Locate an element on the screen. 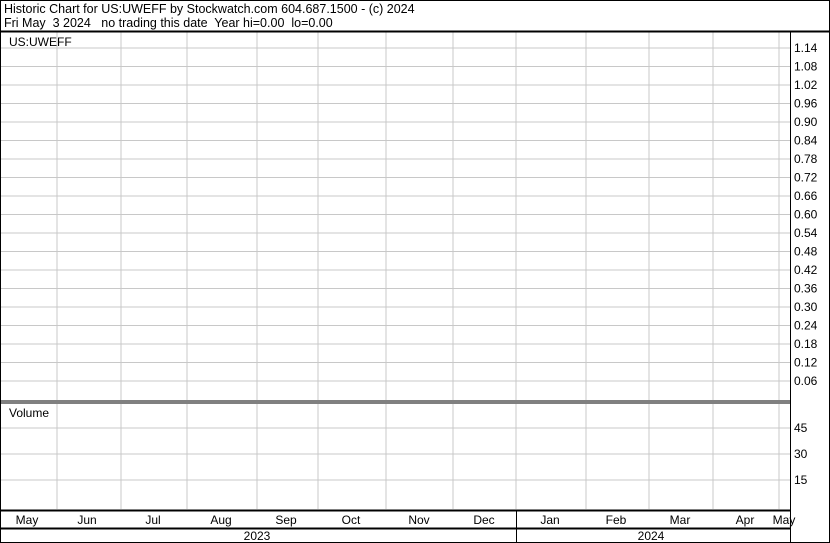 The image size is (830, 543). month-label: Sep is located at coordinates (286, 520).